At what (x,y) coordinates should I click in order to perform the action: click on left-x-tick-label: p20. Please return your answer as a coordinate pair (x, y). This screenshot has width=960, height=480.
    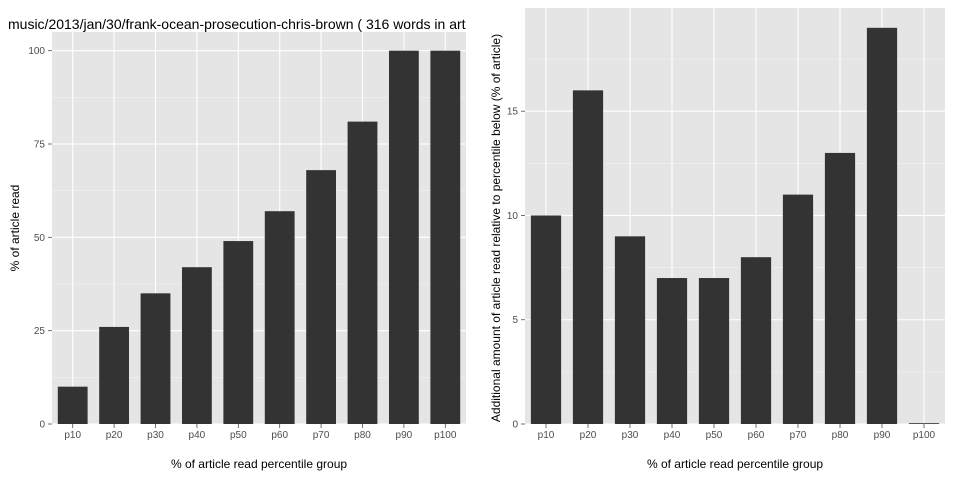
    Looking at the image, I should click on (114, 435).